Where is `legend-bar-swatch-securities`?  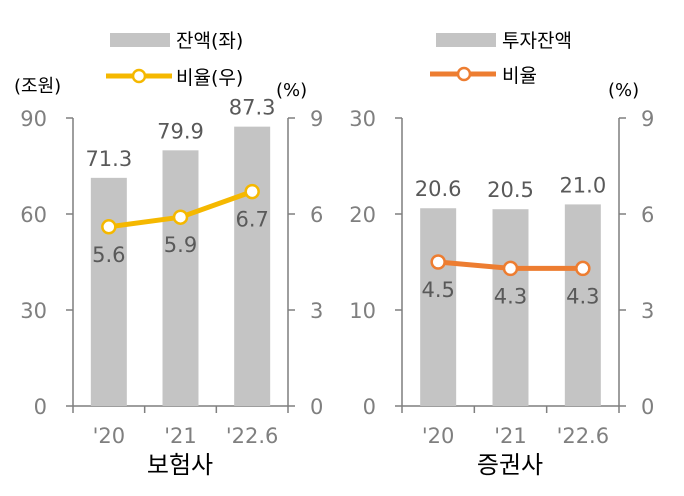
legend-bar-swatch-securities is located at coordinates (466, 40).